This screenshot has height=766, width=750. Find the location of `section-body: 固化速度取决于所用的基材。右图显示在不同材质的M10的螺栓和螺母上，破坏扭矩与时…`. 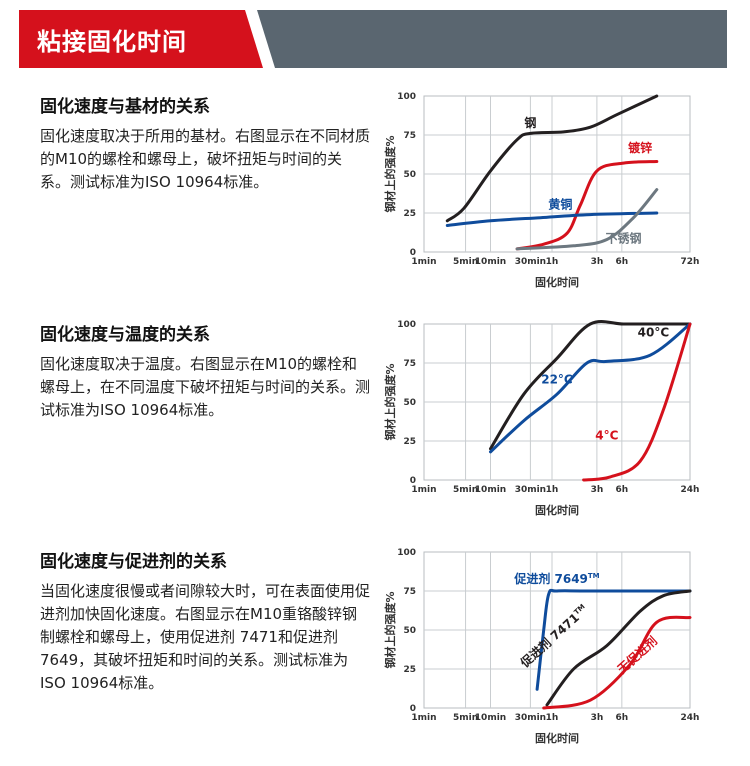

section-body: 固化速度取决于所用的基材。右图显示在不同材质的M10的螺栓和螺母上，破坏扭矩与时… is located at coordinates (205, 159).